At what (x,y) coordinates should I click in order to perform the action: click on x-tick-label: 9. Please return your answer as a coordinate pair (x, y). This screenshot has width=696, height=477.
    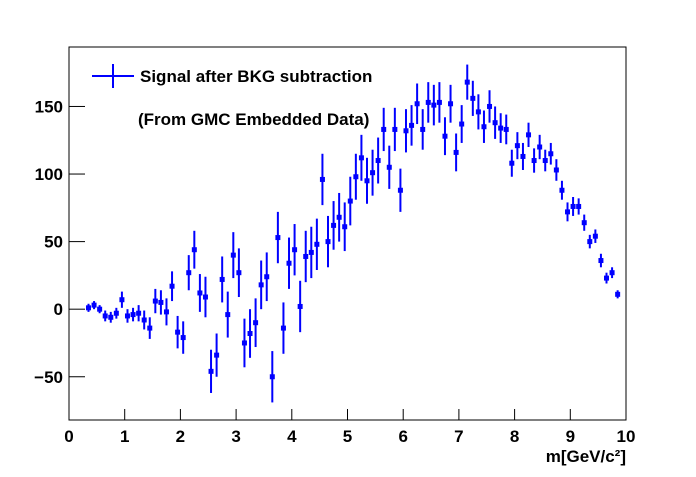
    Looking at the image, I should click on (570, 436).